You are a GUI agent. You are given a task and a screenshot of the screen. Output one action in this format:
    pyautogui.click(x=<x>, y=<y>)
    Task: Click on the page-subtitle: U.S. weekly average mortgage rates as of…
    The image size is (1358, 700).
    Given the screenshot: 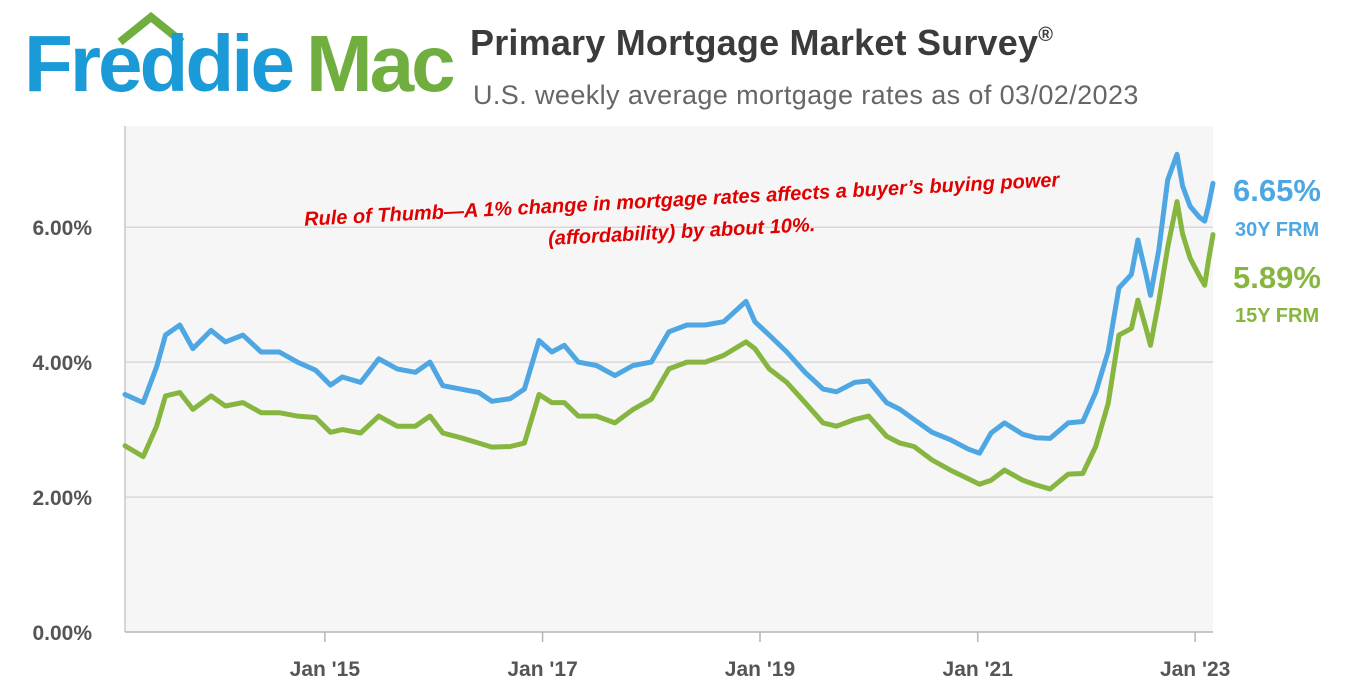 What is the action you would take?
    pyautogui.click(x=806, y=95)
    